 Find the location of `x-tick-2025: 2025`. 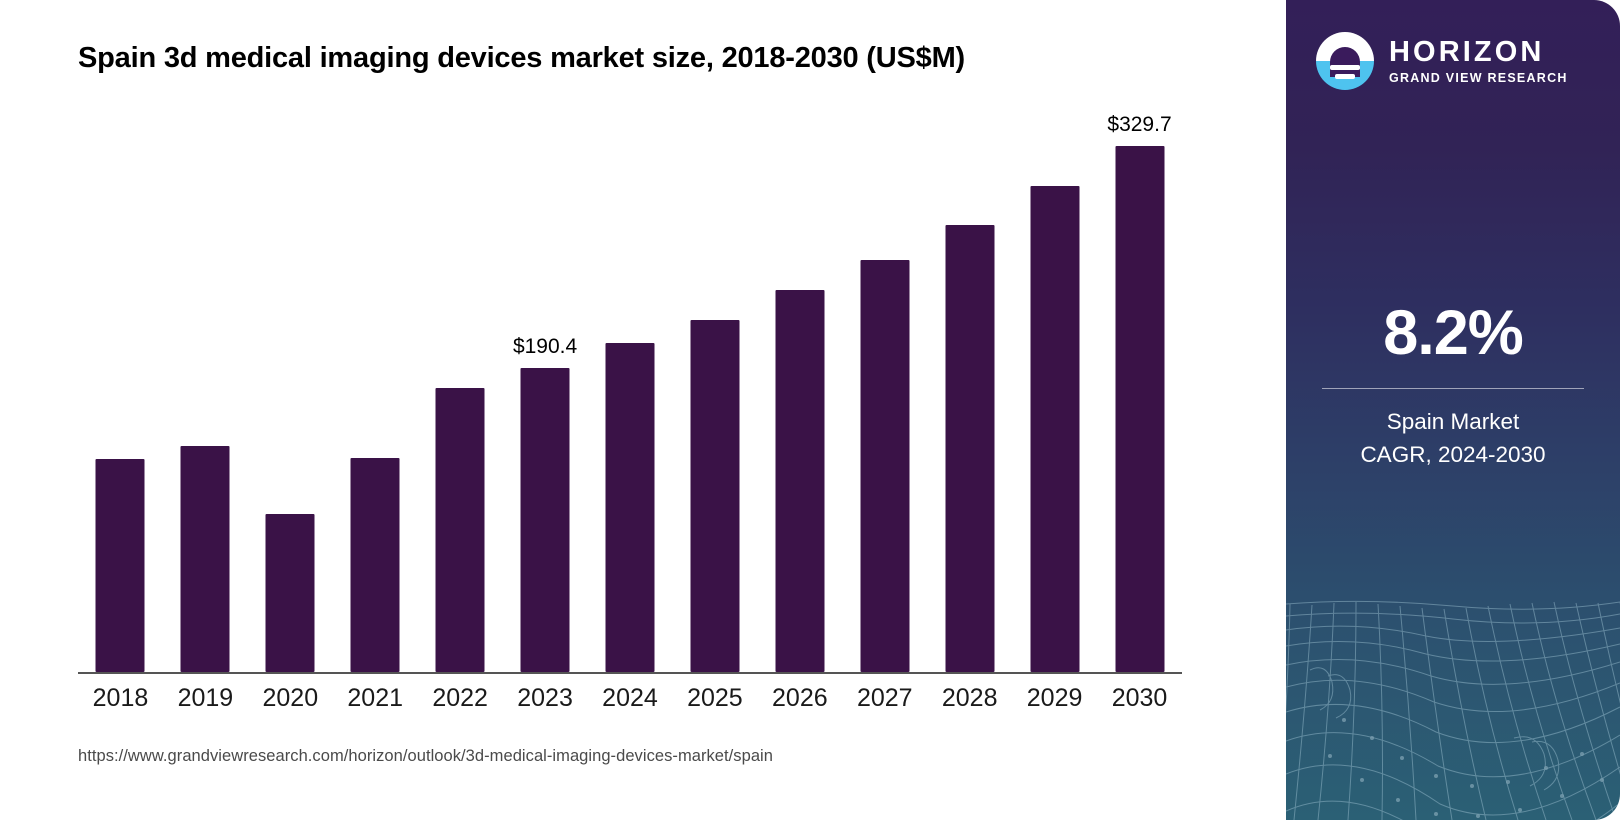

x-tick-2025: 2025 is located at coordinates (715, 698).